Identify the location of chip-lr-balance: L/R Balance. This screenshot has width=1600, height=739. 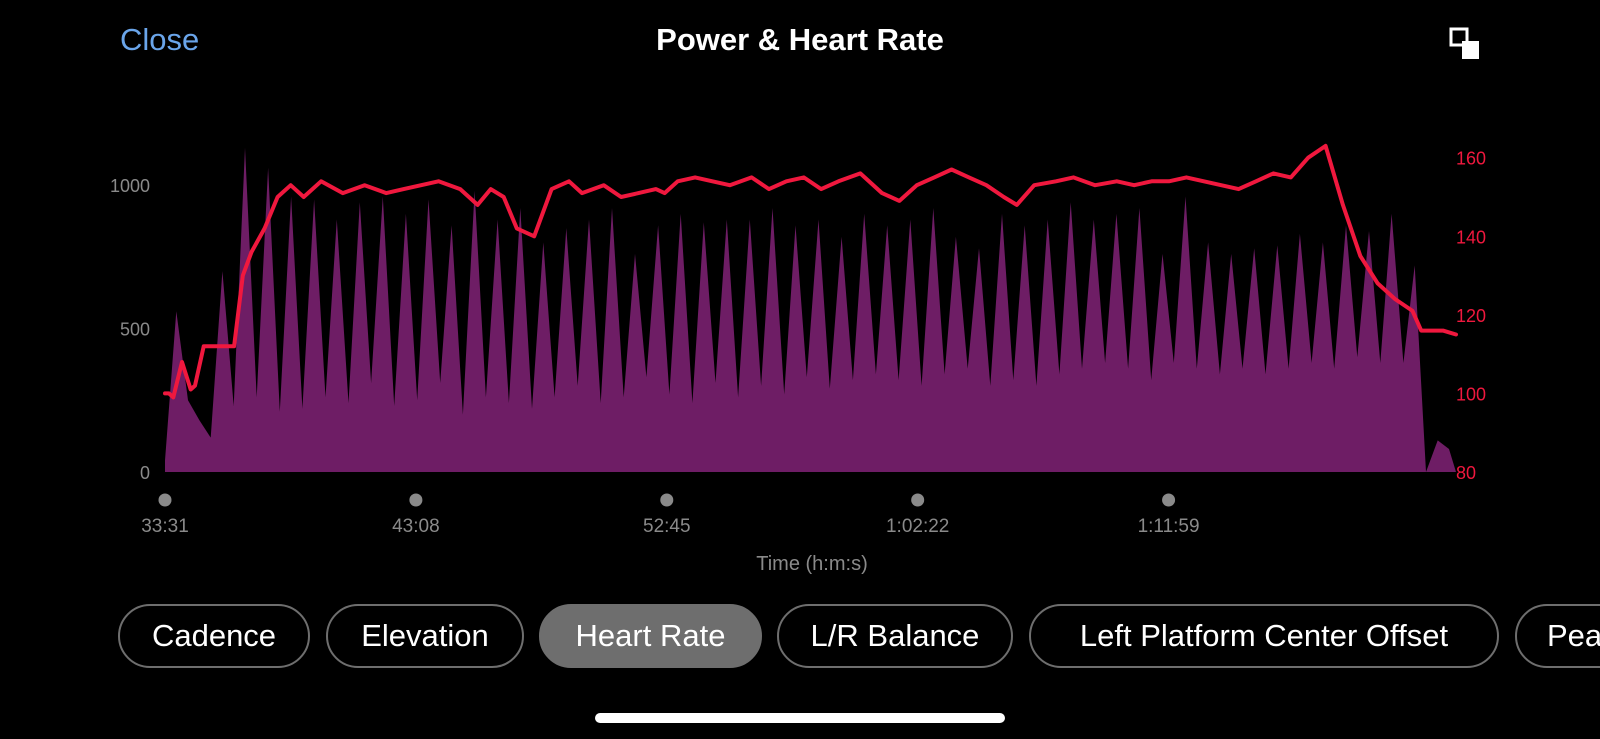
(895, 636).